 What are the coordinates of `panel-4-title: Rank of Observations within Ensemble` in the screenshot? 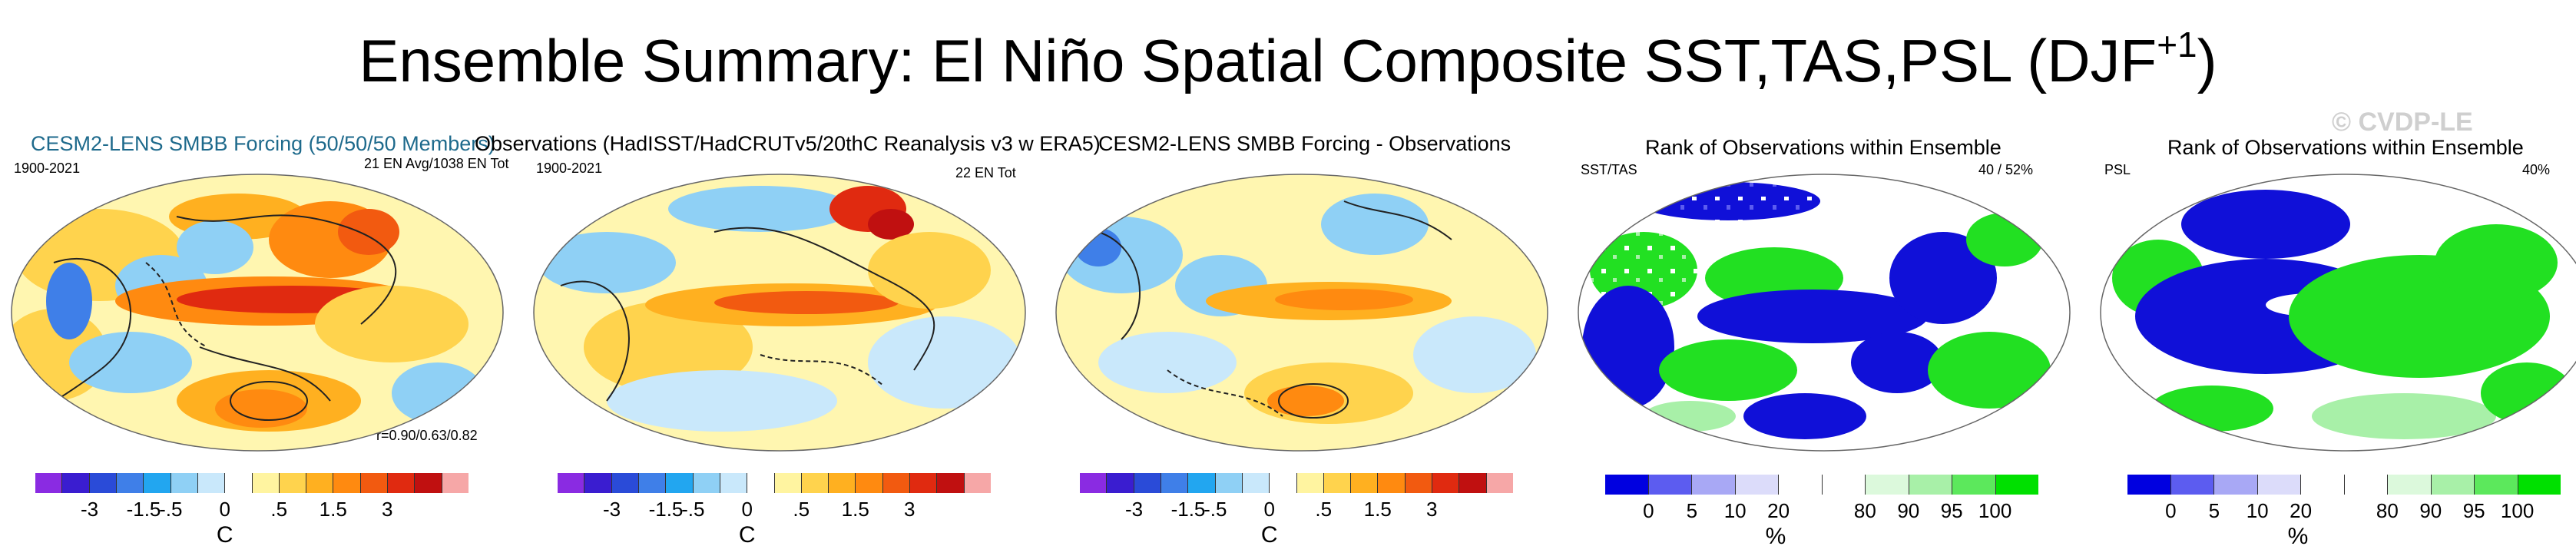 It's located at (1823, 147).